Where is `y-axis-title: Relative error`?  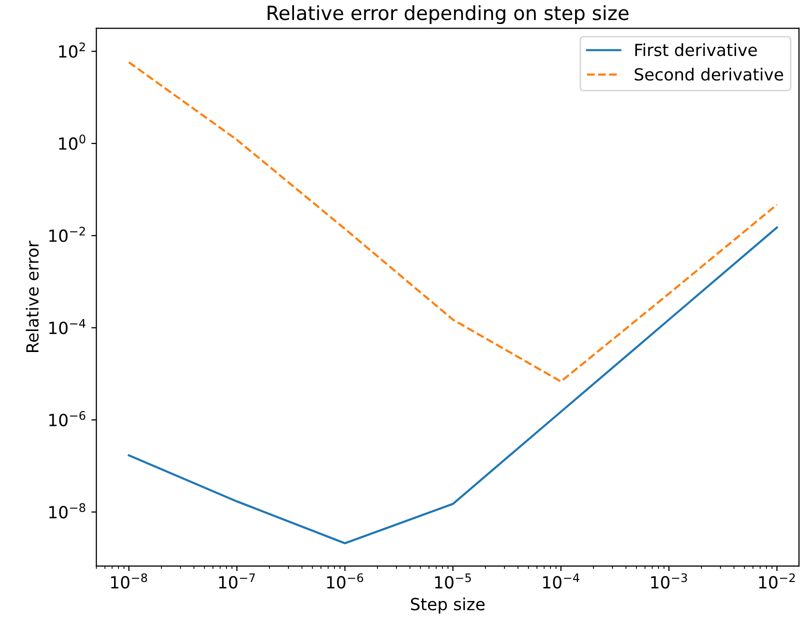 y-axis-title: Relative error is located at coordinates (32, 296).